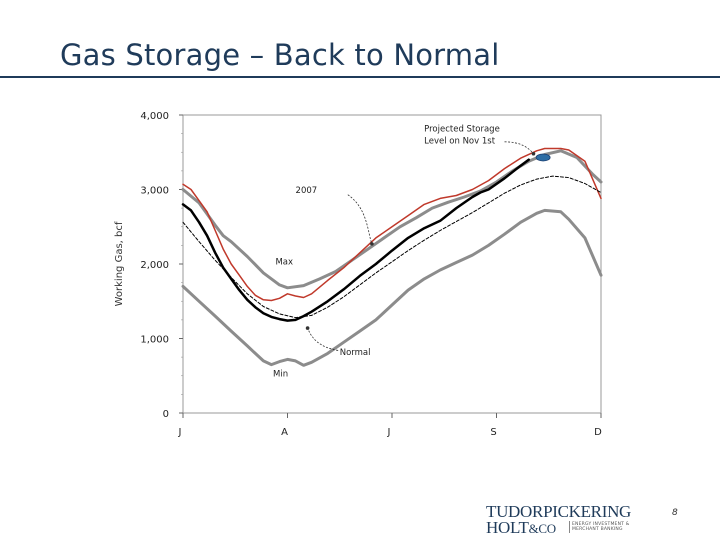 The height and width of the screenshot is (540, 720). What do you see at coordinates (601, 527) in the screenshot?
I see `logo-tagline: ENERGY INVESTMENT & MERCHANT BANKING` at bounding box center [601, 527].